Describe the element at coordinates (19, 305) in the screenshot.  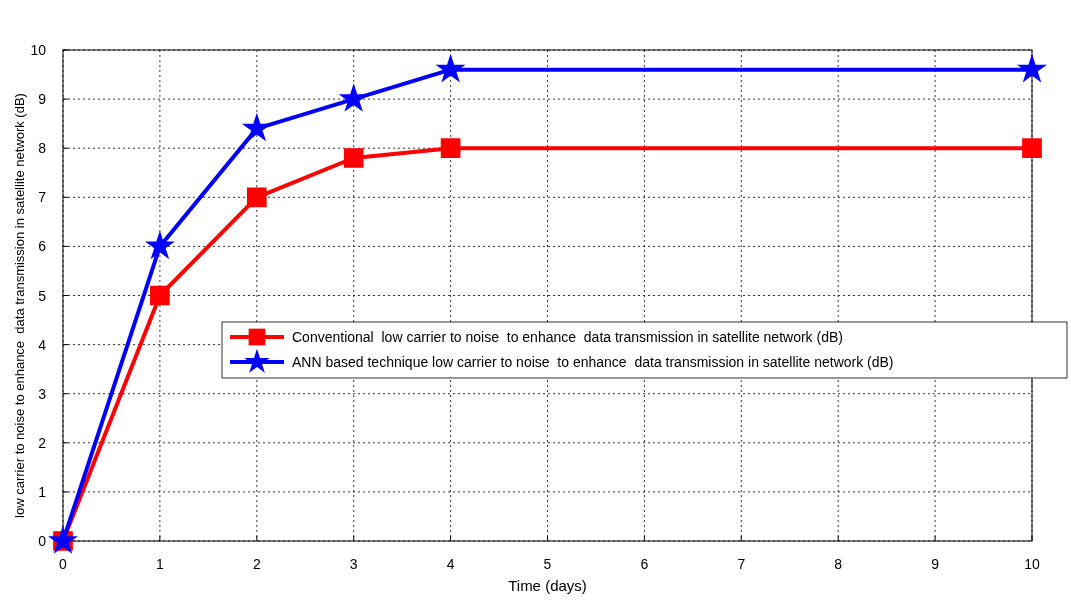
I see `y-axis-title: low carrier to noise to enhance data transmission in satellite network (dB)` at that location.